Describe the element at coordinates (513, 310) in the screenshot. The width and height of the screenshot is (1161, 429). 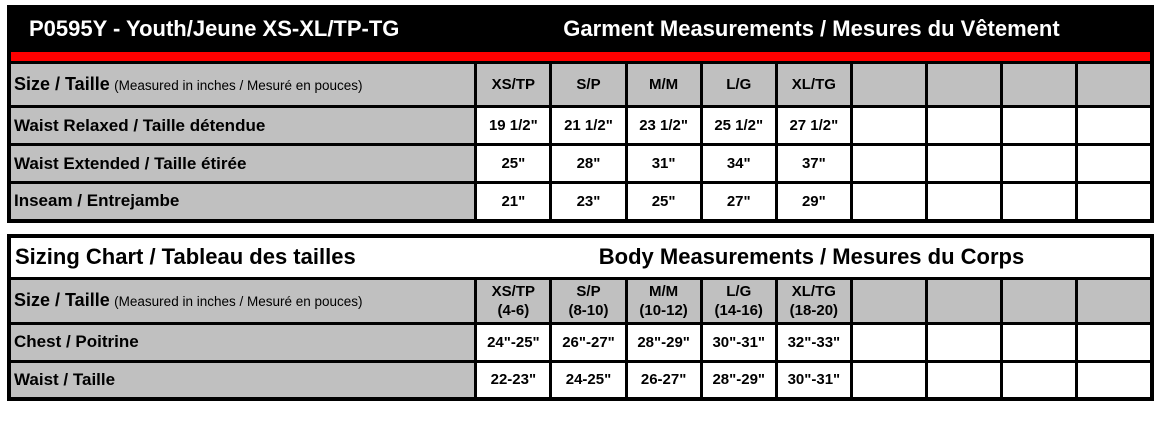
I see `column-age-range: (4-6)` at that location.